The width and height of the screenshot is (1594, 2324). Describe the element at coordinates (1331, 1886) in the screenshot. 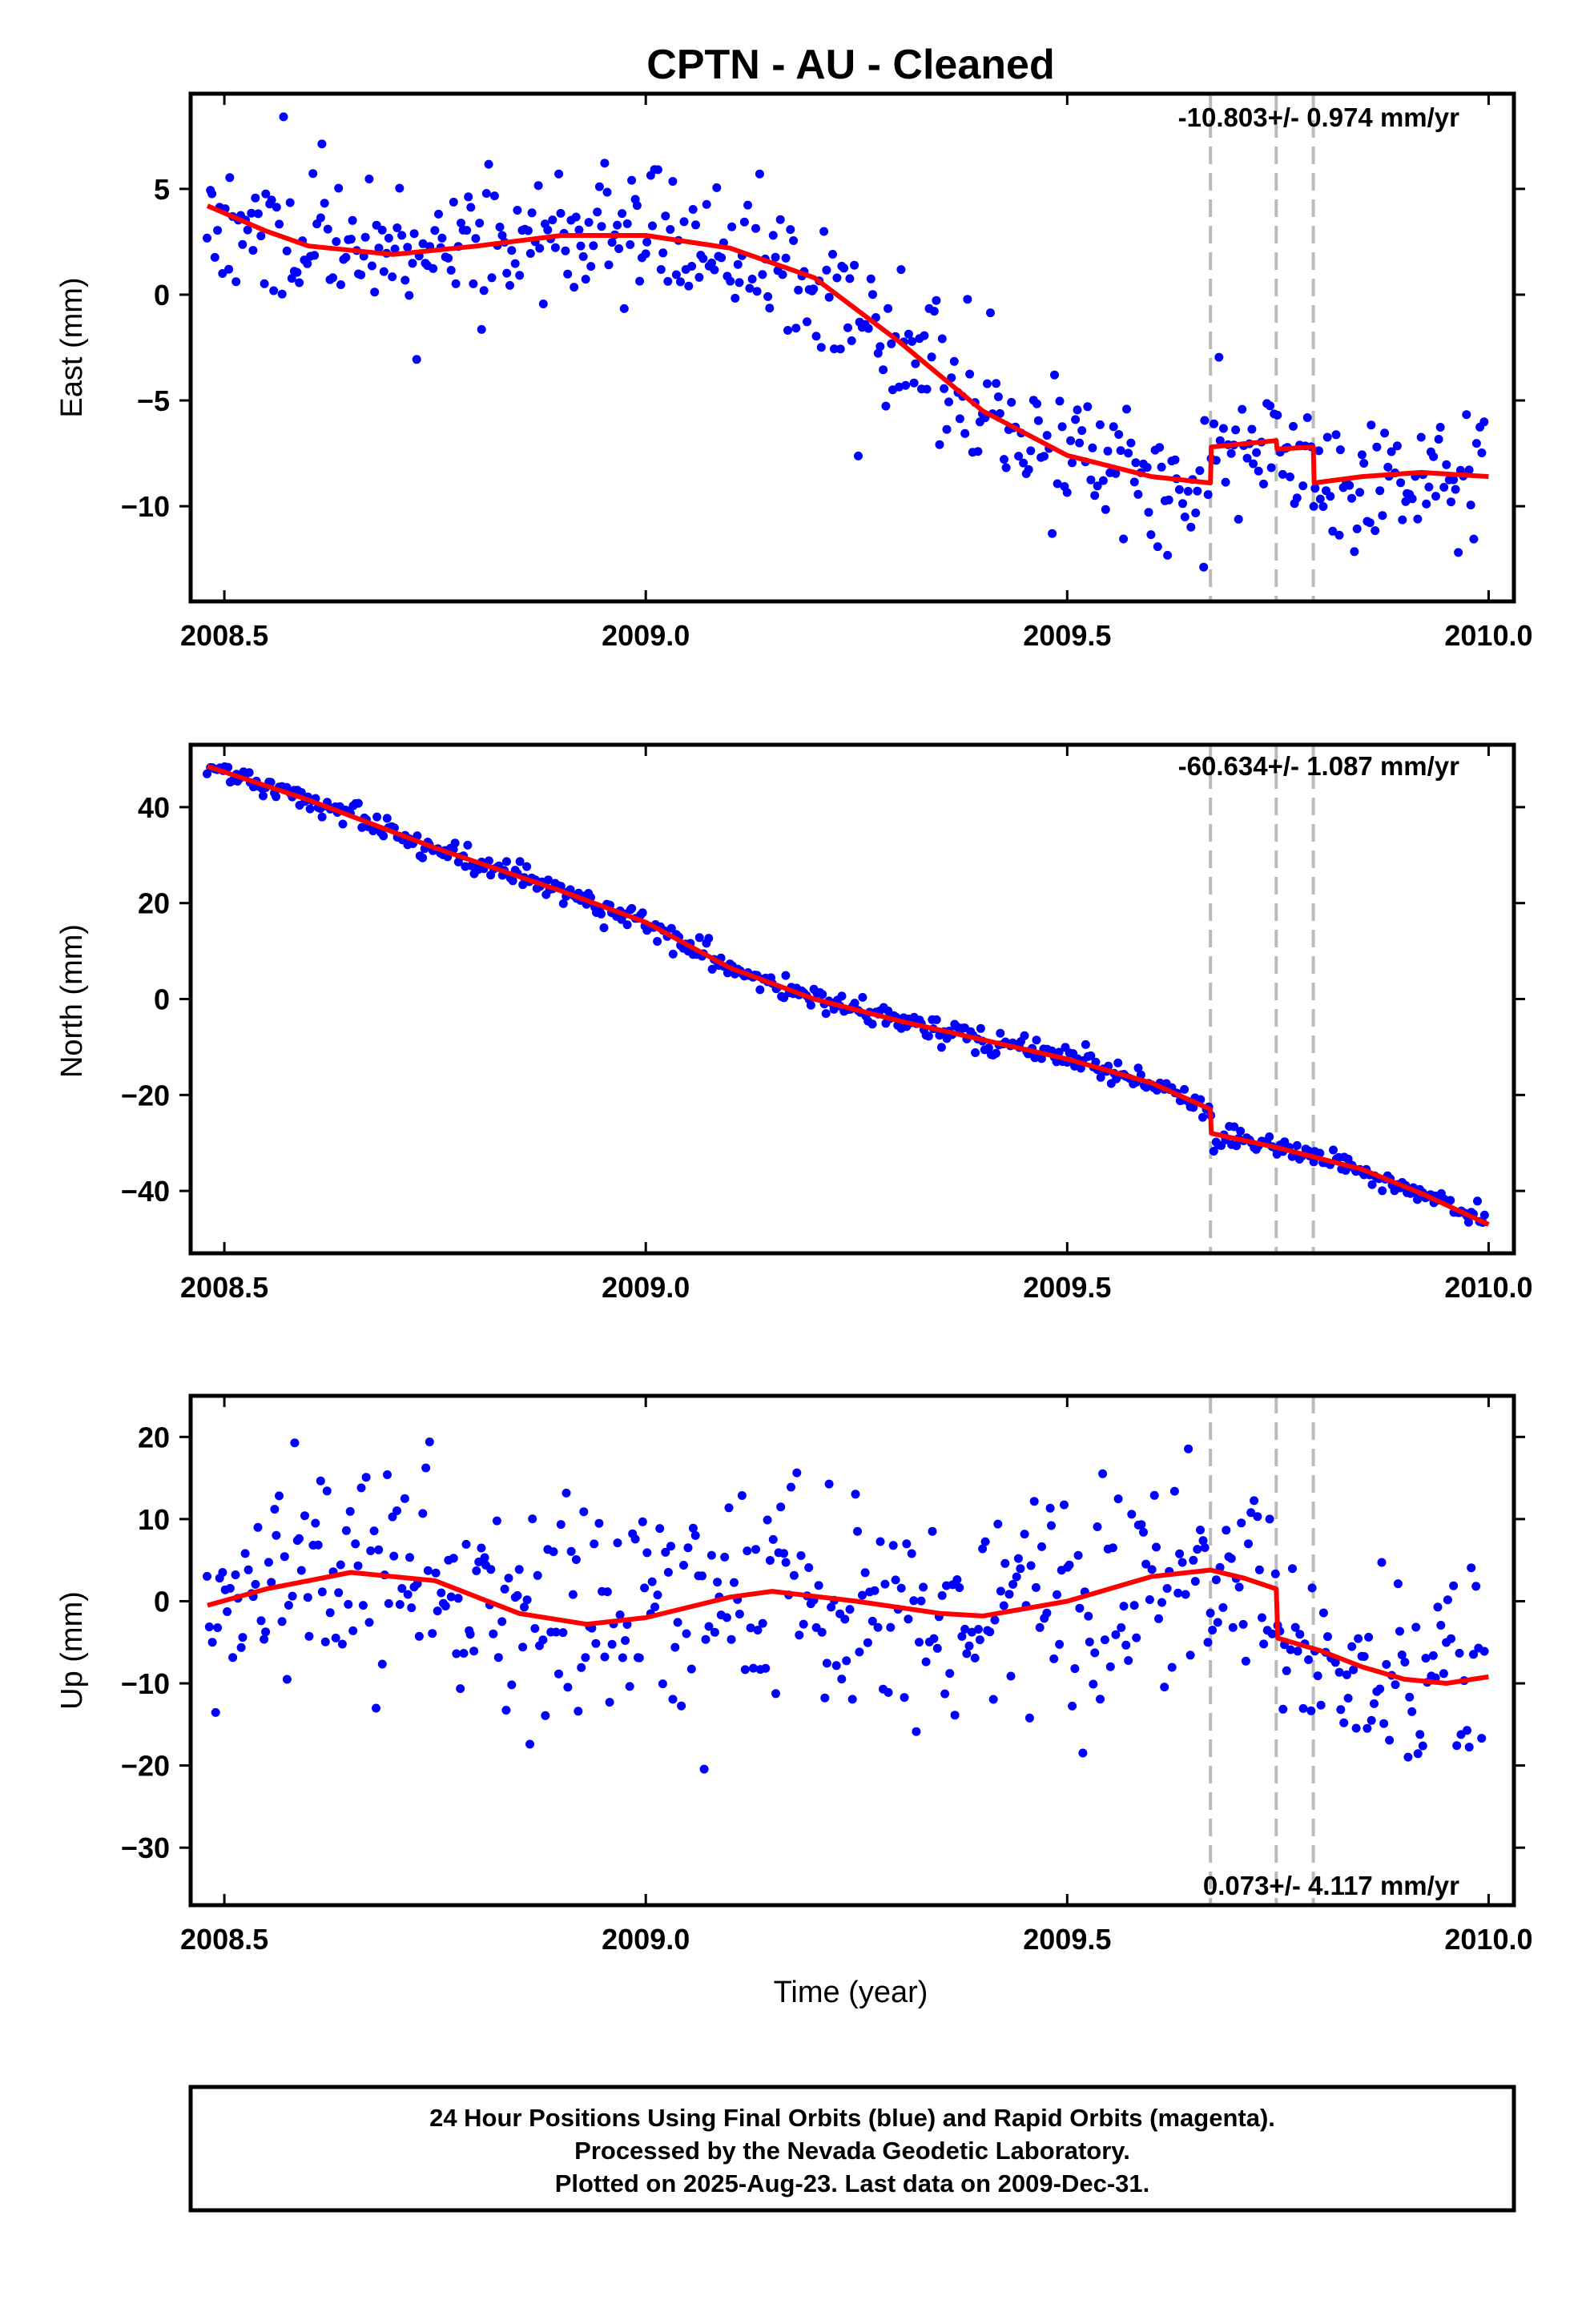

I see `up-rate-label: 0.073+/- 4.117 mm/yr` at that location.